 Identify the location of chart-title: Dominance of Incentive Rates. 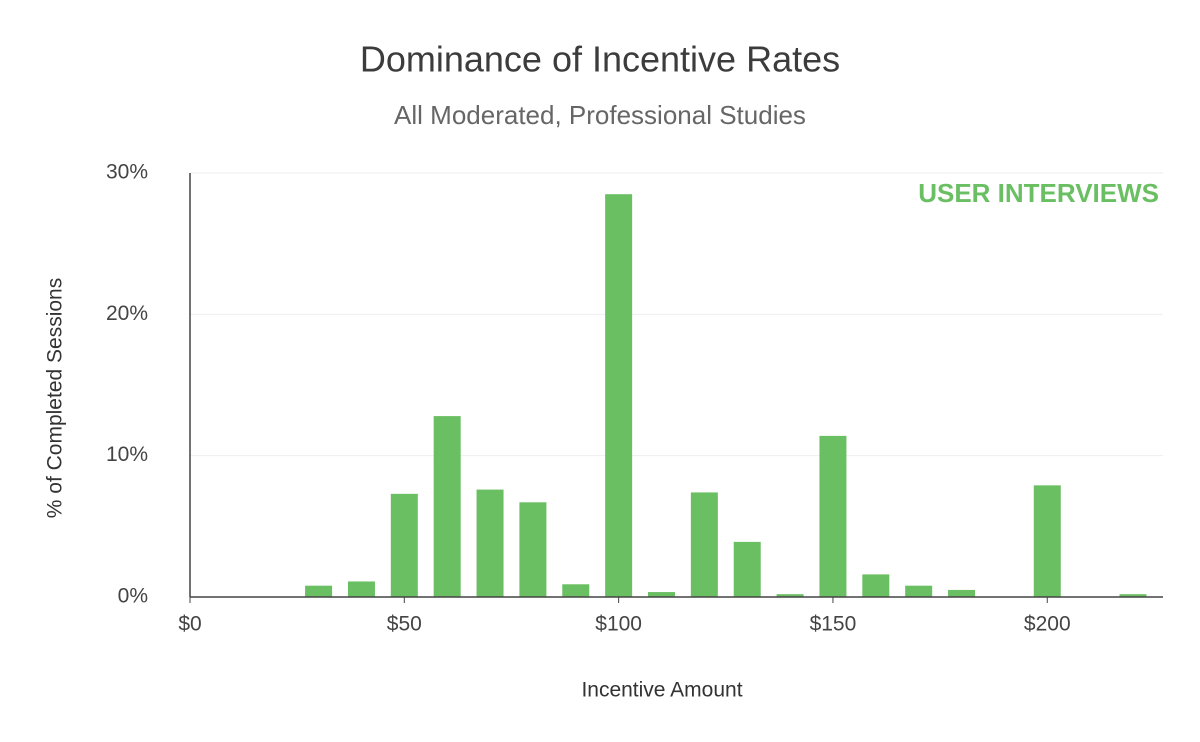
(600, 59).